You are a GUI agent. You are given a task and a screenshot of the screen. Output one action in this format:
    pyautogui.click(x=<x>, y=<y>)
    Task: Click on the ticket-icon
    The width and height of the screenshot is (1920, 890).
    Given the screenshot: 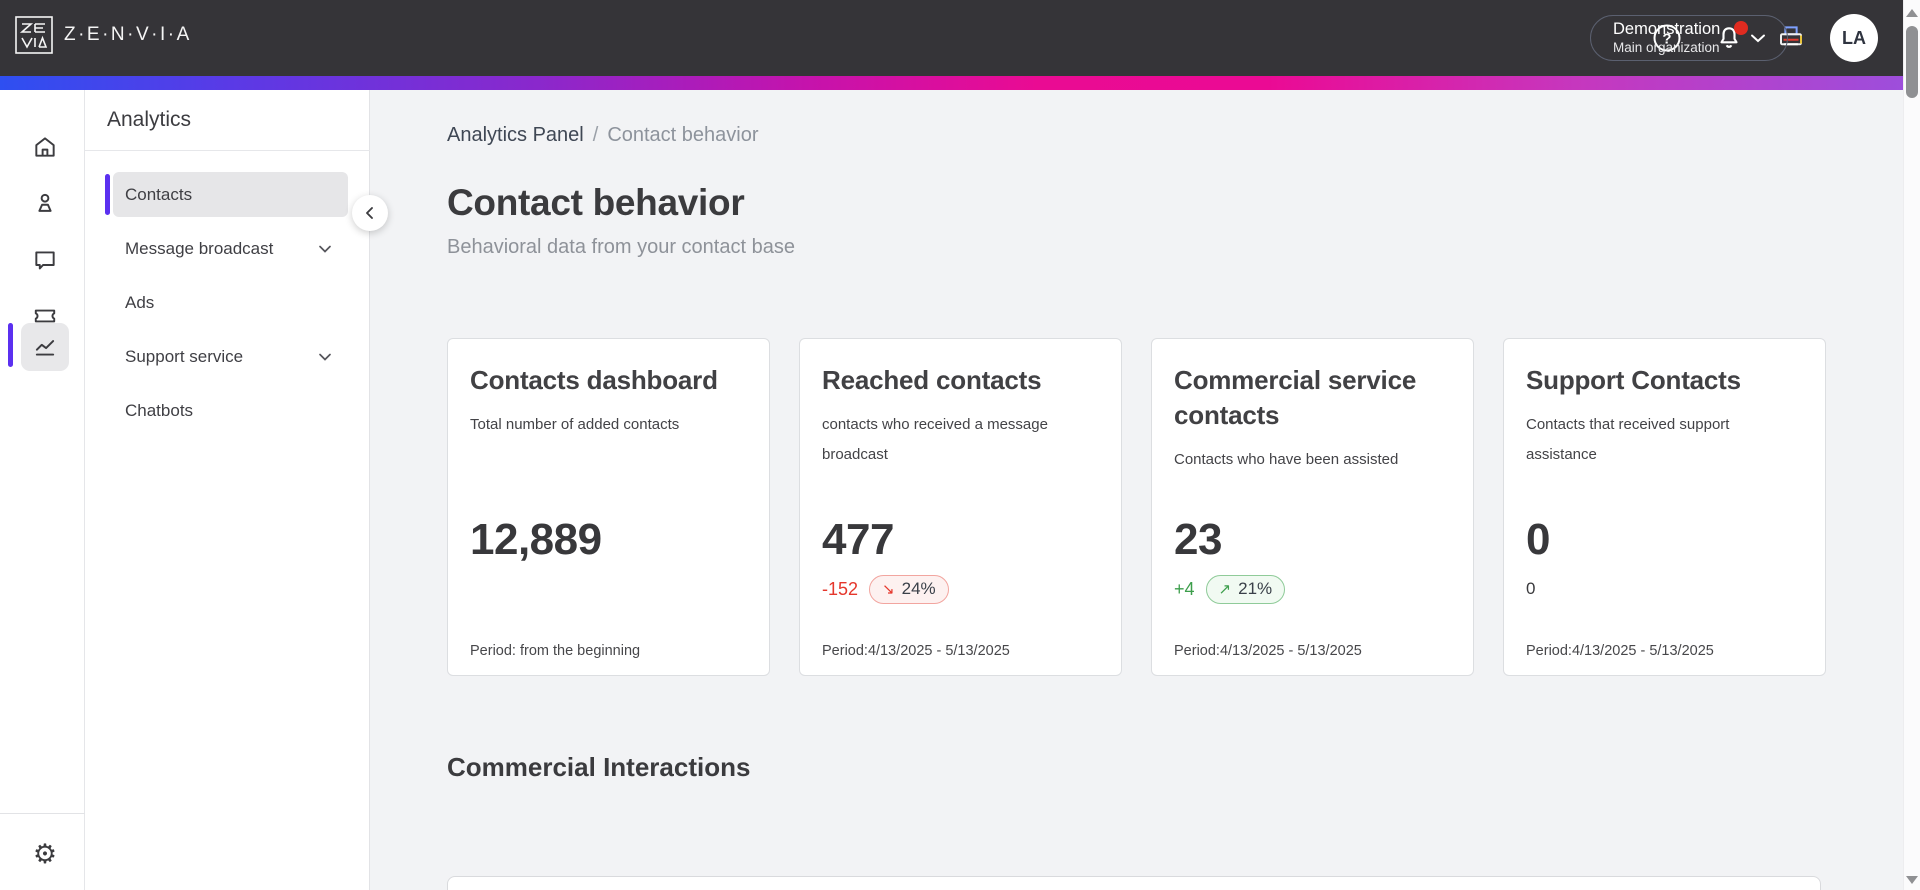 What is the action you would take?
    pyautogui.click(x=45, y=316)
    